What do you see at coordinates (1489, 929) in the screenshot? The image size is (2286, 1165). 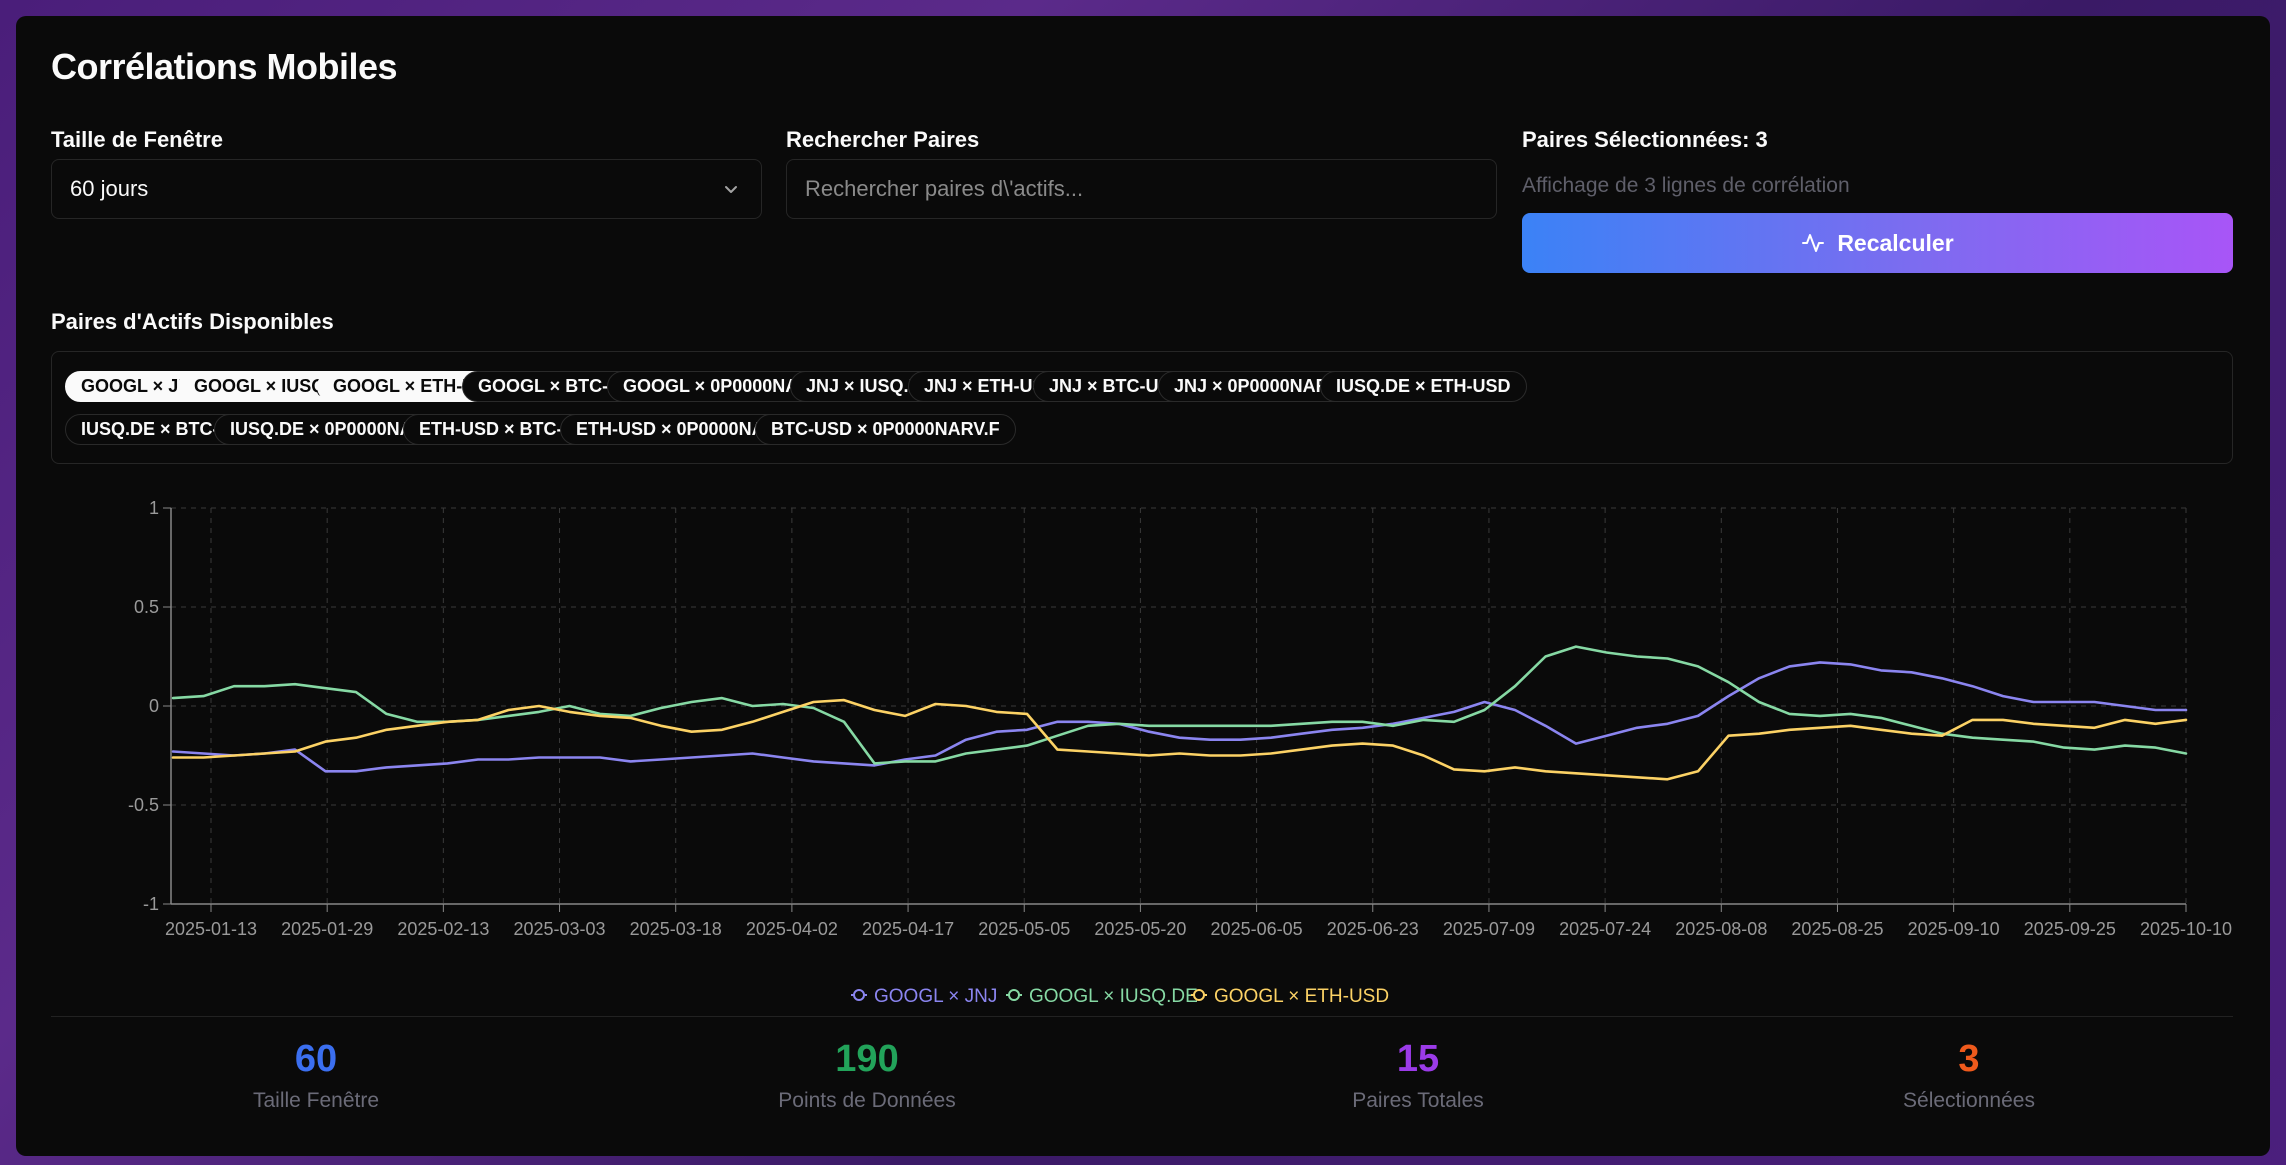 I see `x-tick-label: 2025-07-09` at bounding box center [1489, 929].